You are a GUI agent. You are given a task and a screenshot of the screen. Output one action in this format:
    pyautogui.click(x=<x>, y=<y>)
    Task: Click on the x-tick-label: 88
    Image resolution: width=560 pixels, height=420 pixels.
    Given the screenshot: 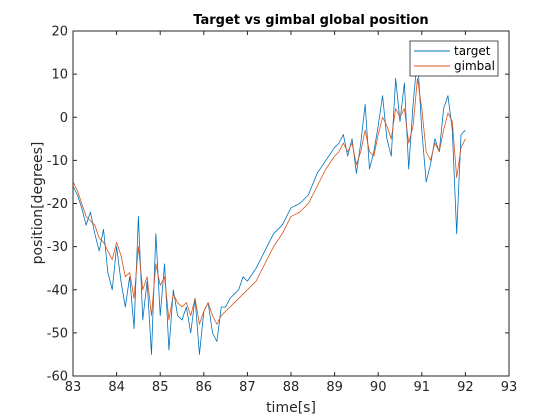 What is the action you would take?
    pyautogui.click(x=291, y=387)
    